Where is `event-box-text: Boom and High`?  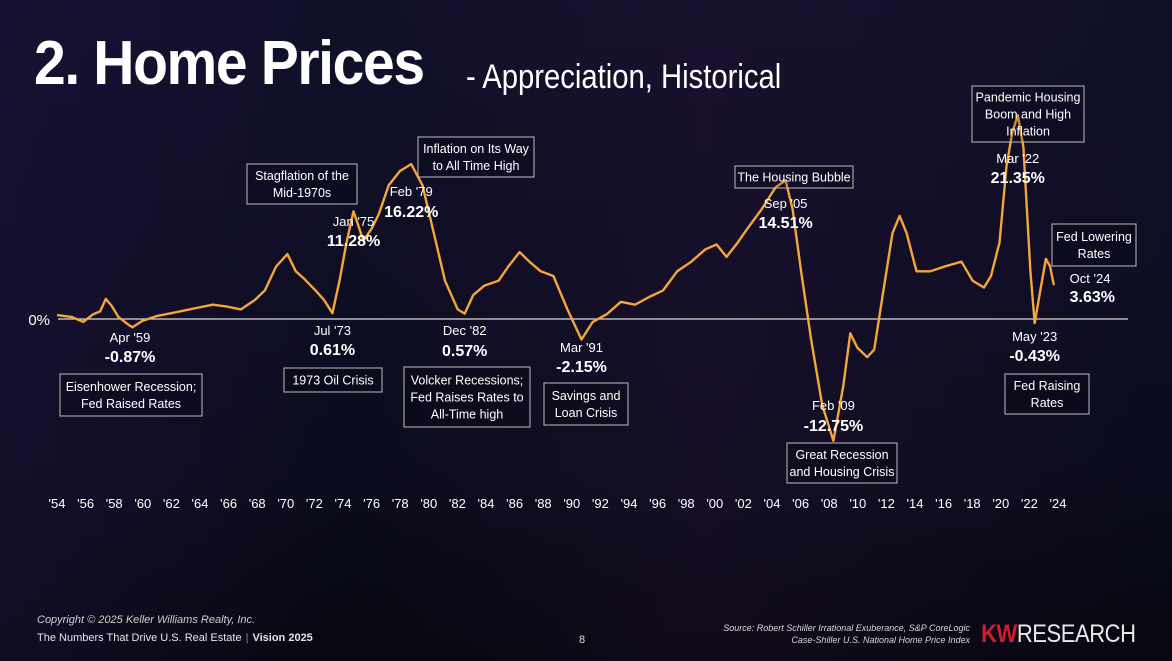 event-box-text: Boom and High is located at coordinates (1028, 115).